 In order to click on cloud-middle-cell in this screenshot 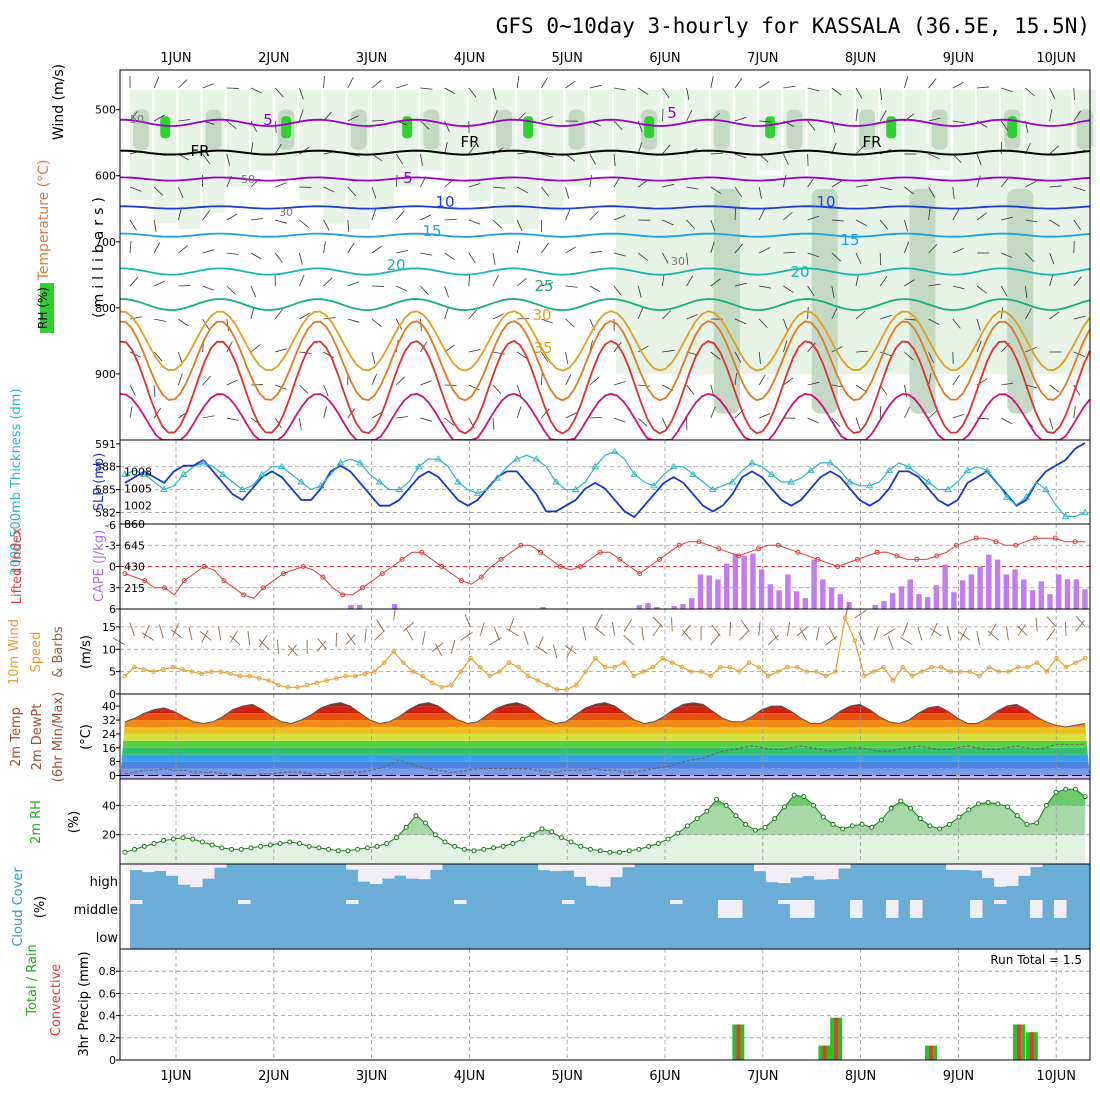, I will do `click(976, 909)`.